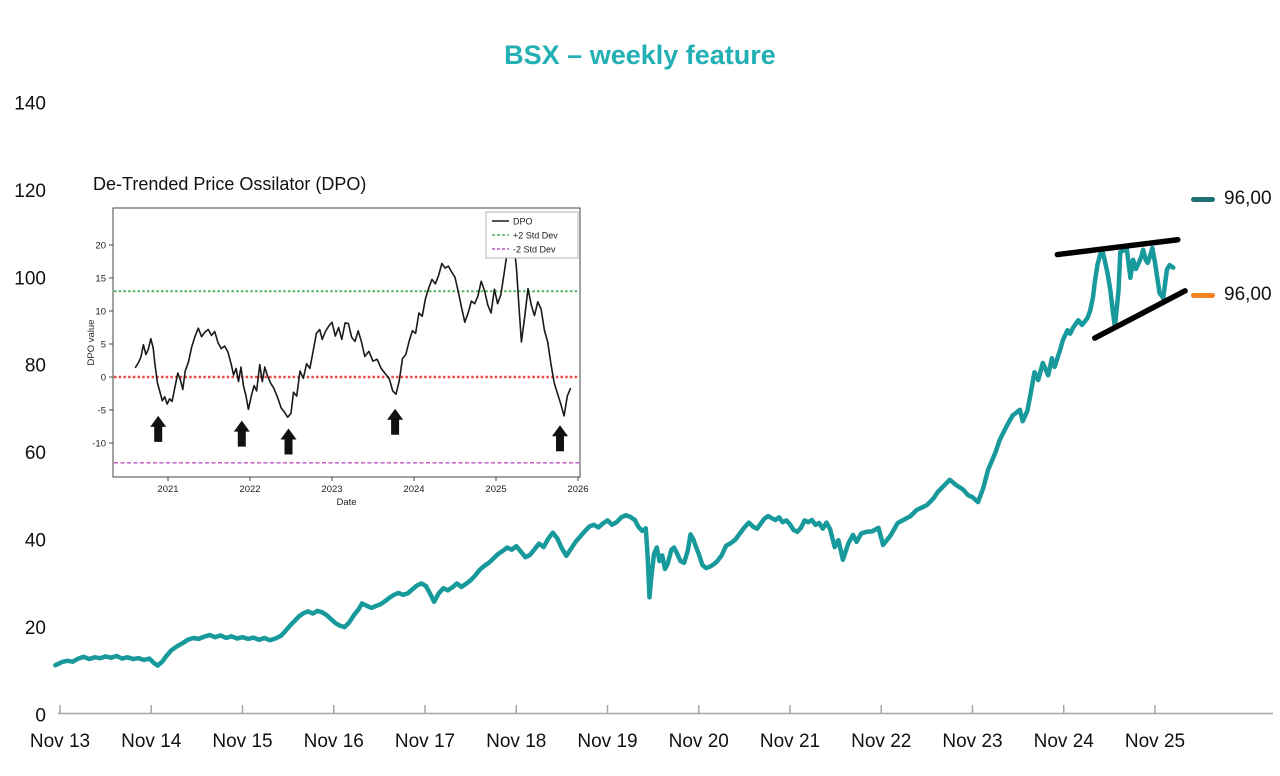  Describe the element at coordinates (230, 184) in the screenshot. I see `inset-chart-title: De-Trended Price Ossilator (DPO)` at that location.